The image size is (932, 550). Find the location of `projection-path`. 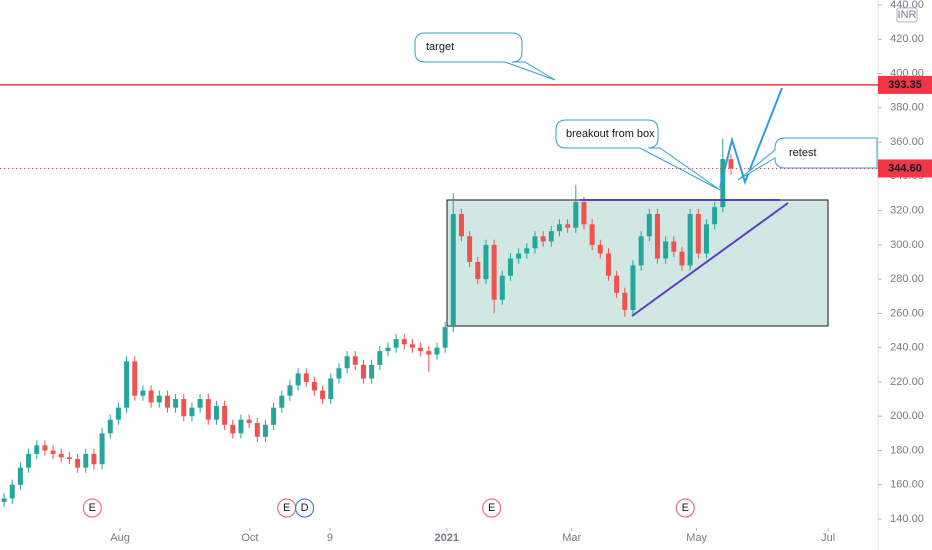

projection-path is located at coordinates (751, 138).